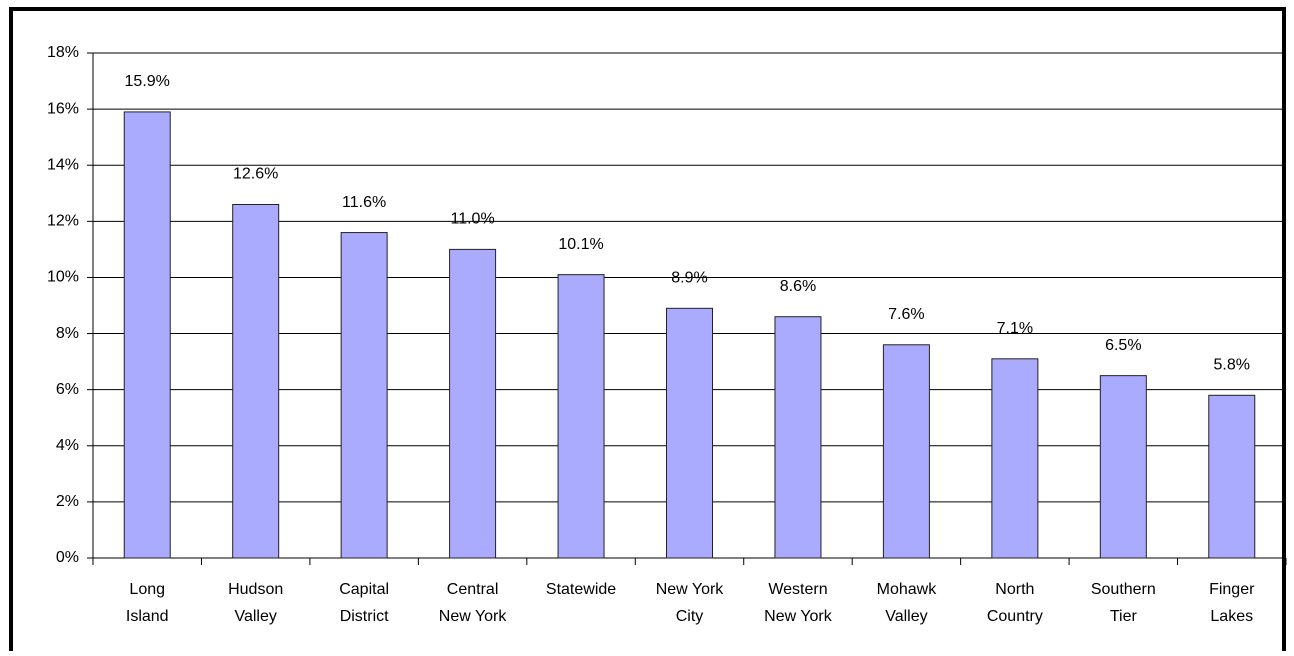  Describe the element at coordinates (1015, 328) in the screenshot. I see `data-label: 7.1%` at that location.